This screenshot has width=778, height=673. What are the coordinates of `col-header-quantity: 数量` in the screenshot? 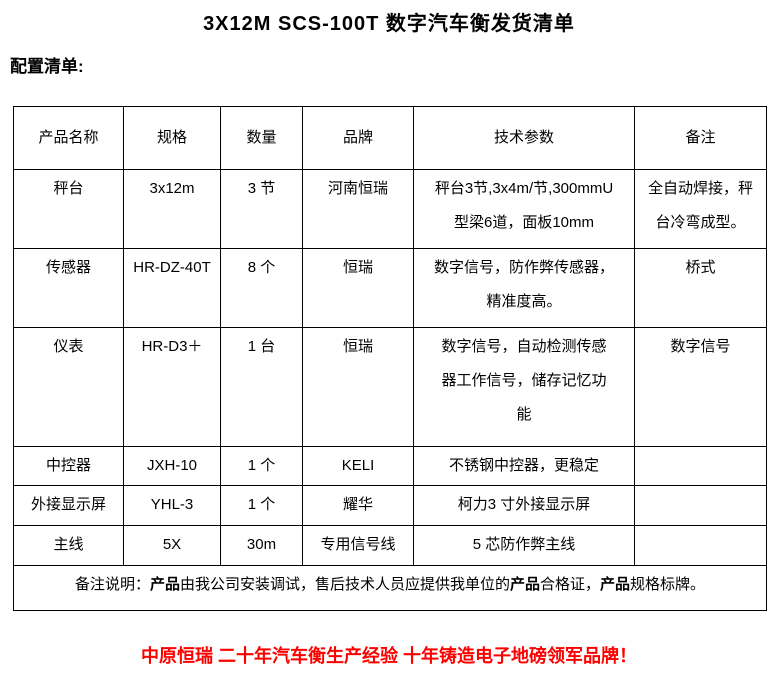 It's located at (261, 138).